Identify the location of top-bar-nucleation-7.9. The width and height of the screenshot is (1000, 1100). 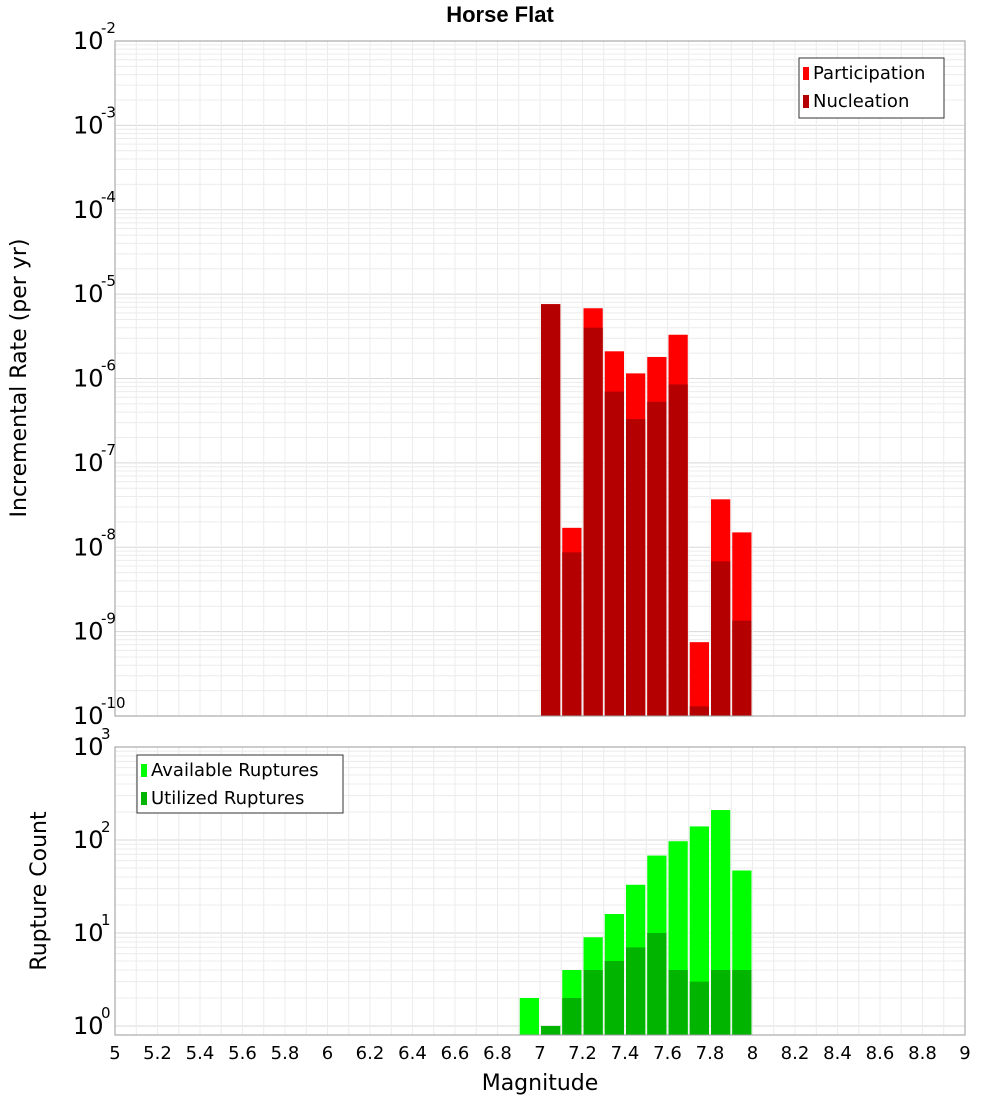
(742, 668).